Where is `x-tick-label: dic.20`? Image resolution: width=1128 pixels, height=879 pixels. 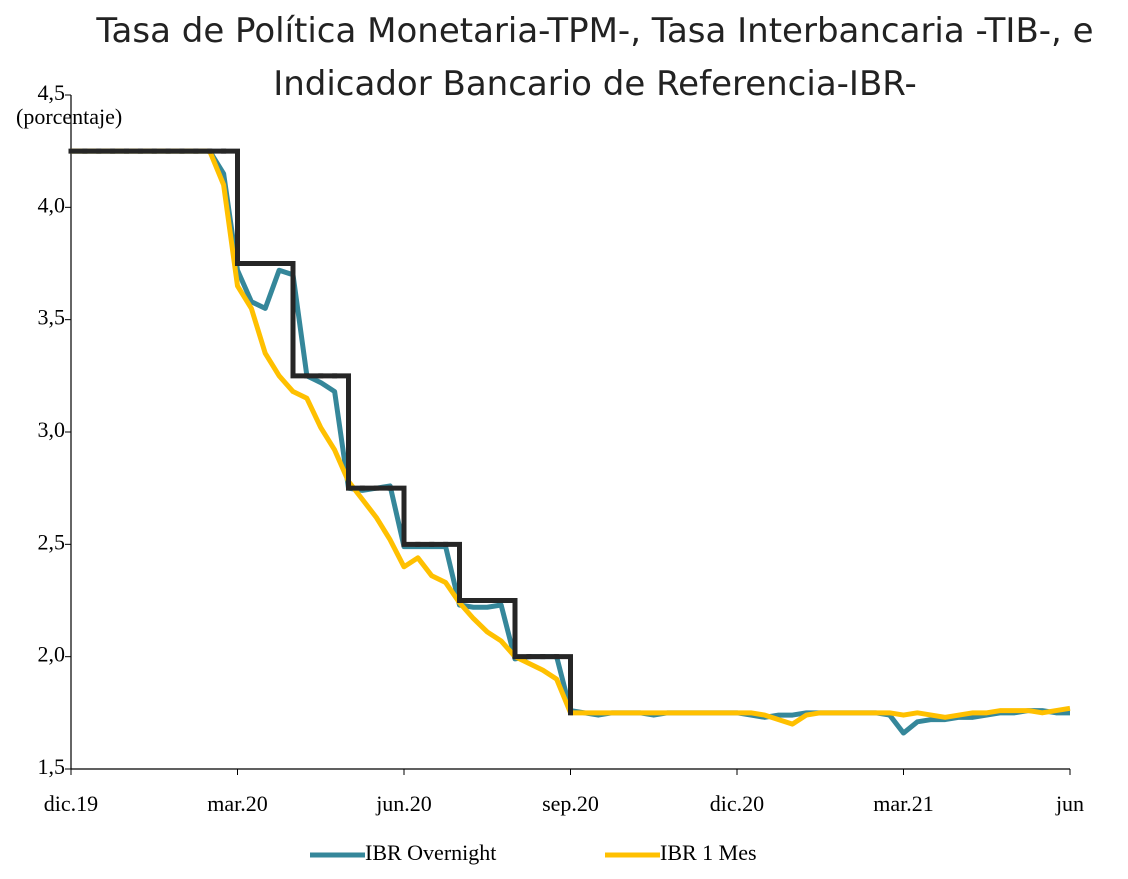 x-tick-label: dic.20 is located at coordinates (737, 803).